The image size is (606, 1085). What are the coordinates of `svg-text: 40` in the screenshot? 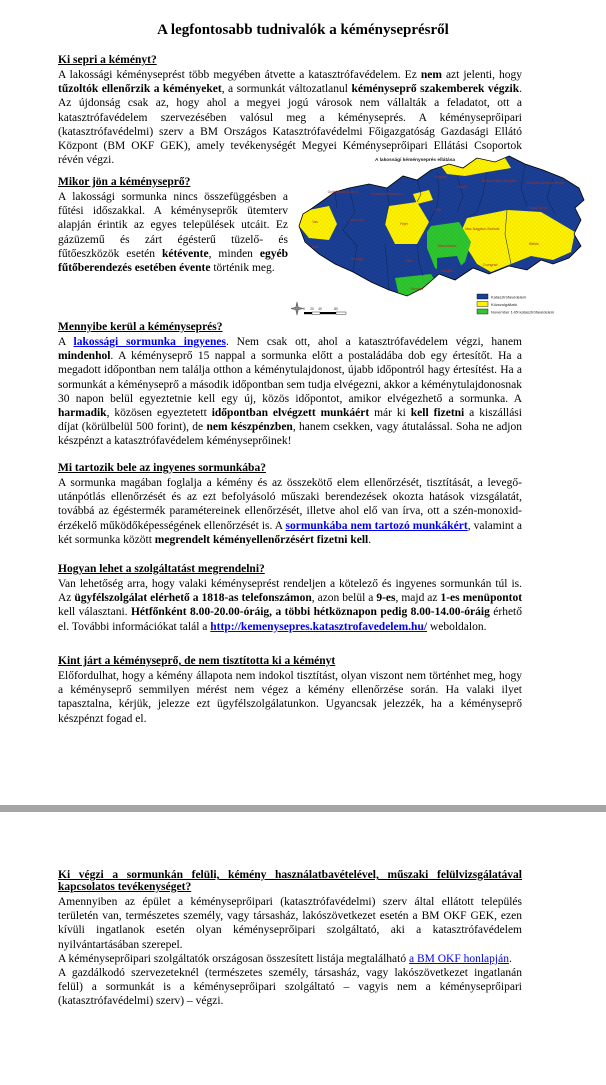 It's located at (320, 309).